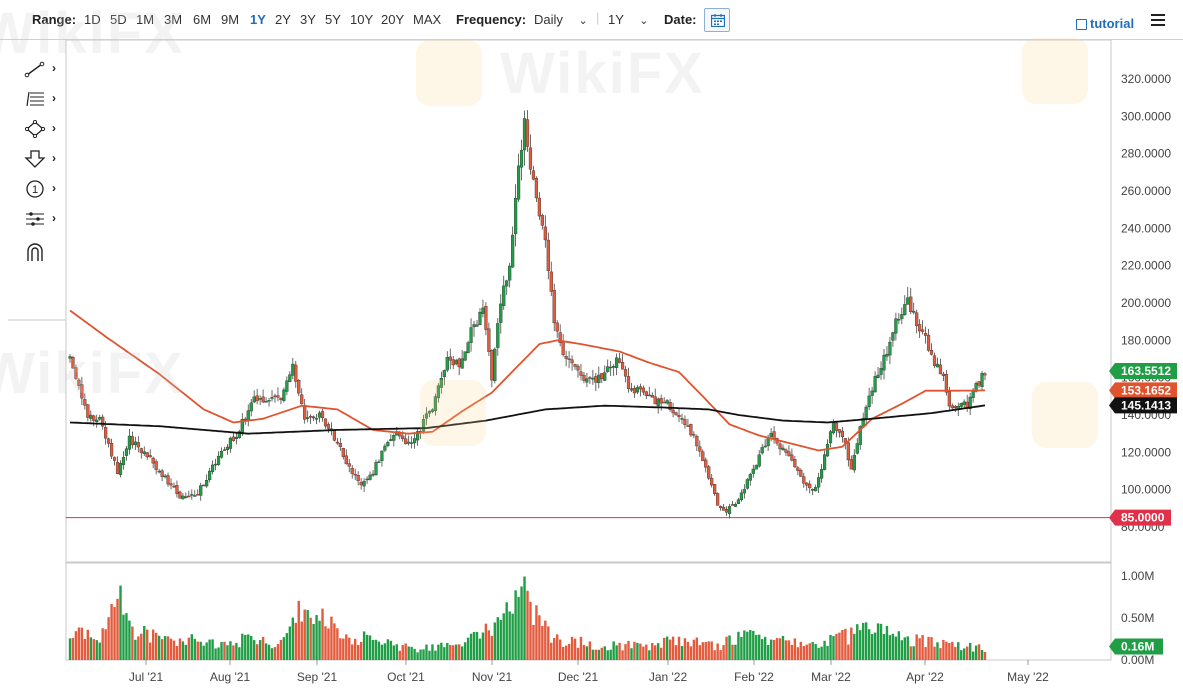 The width and height of the screenshot is (1183, 693). I want to click on volume-tick-label: 0.00M, so click(1137, 660).